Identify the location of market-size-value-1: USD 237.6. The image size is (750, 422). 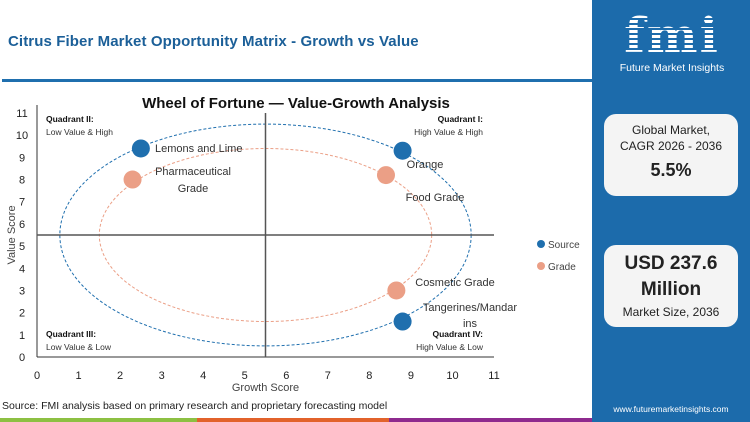
(671, 263).